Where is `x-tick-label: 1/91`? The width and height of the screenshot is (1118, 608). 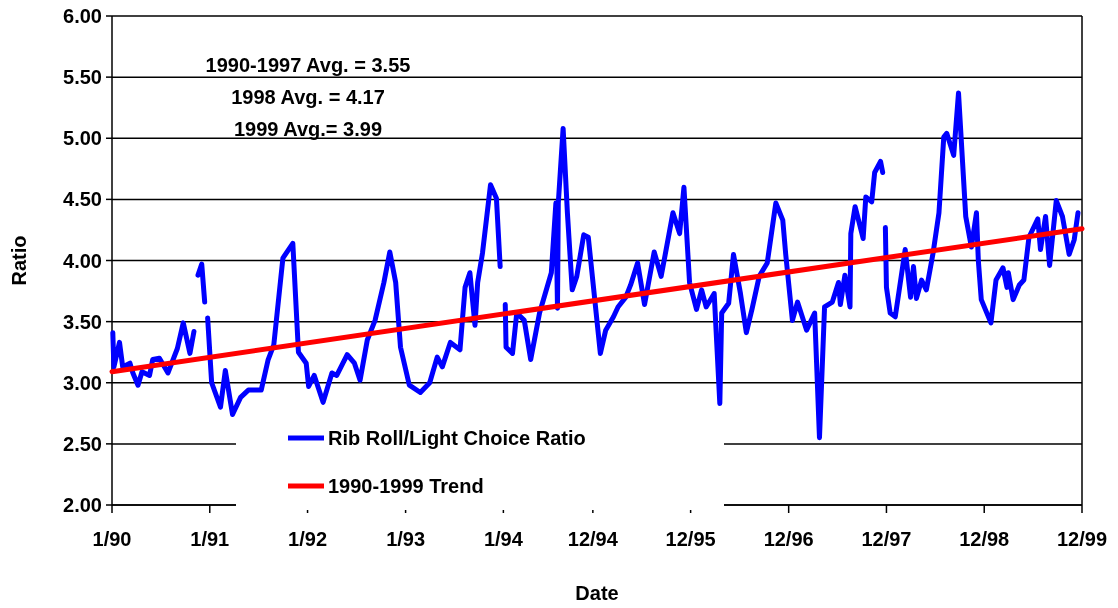
x-tick-label: 1/91 is located at coordinates (210, 539).